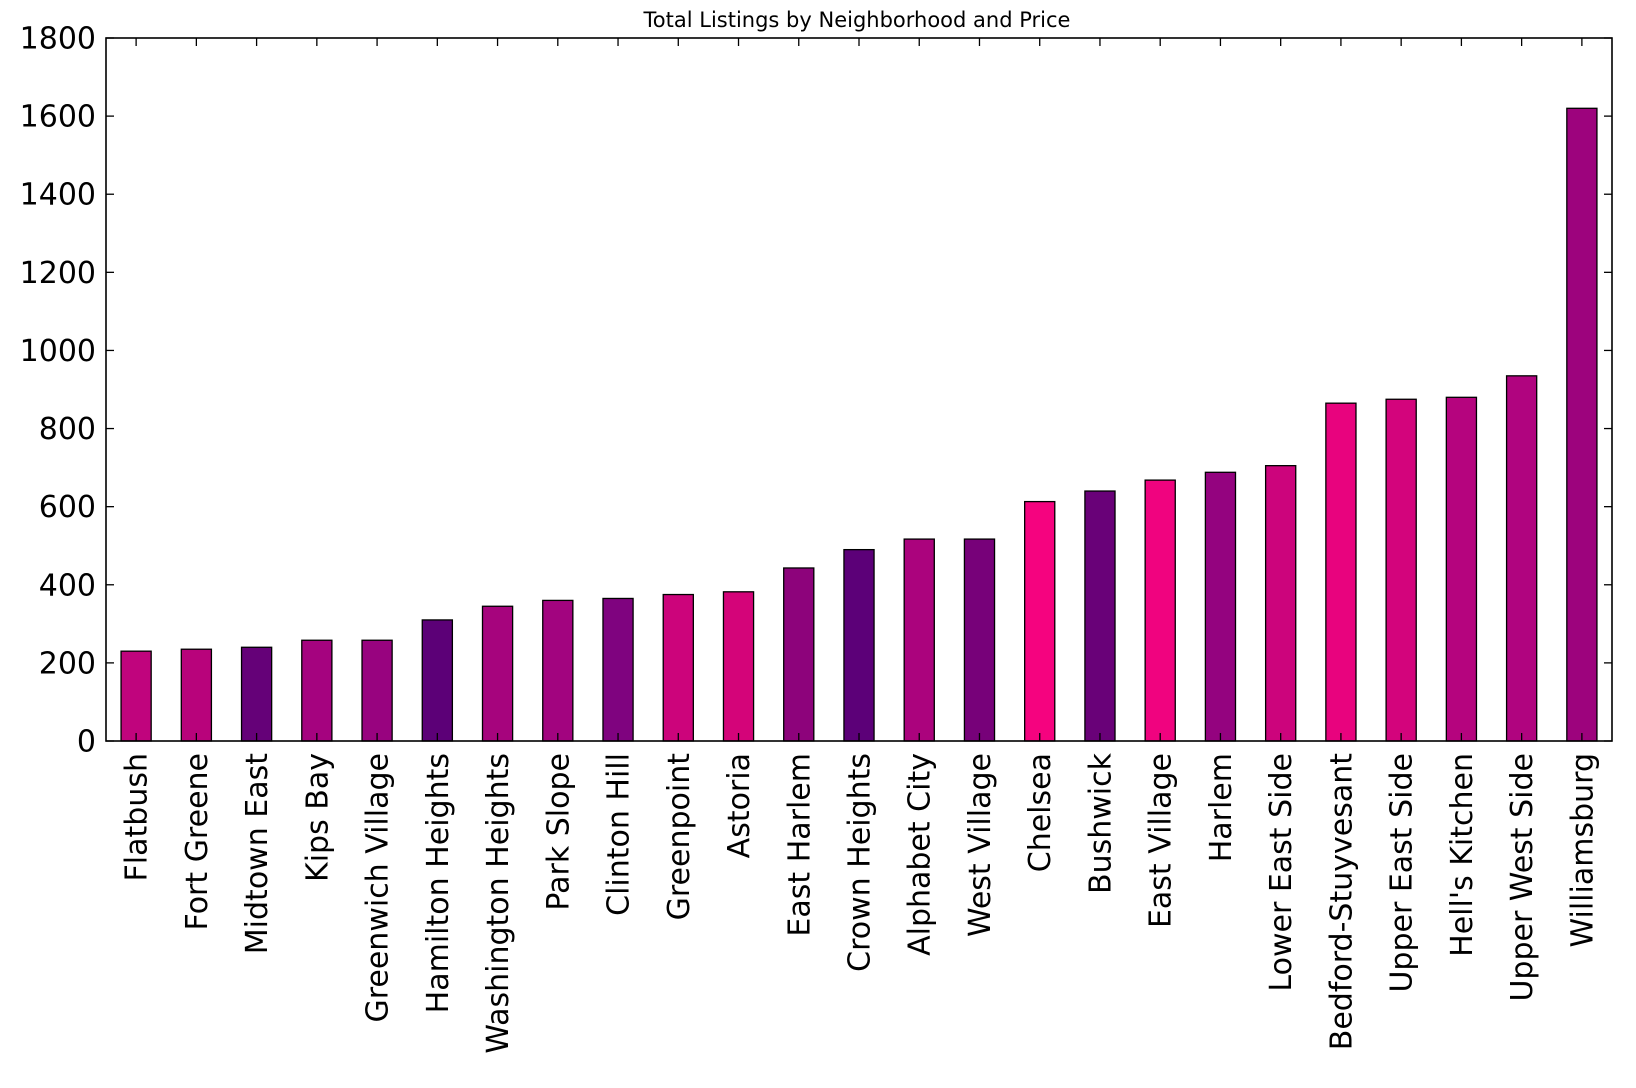 This screenshot has width=1636, height=1088. Describe the element at coordinates (378, 888) in the screenshot. I see `x-tick-label: Greenwich Village` at that location.